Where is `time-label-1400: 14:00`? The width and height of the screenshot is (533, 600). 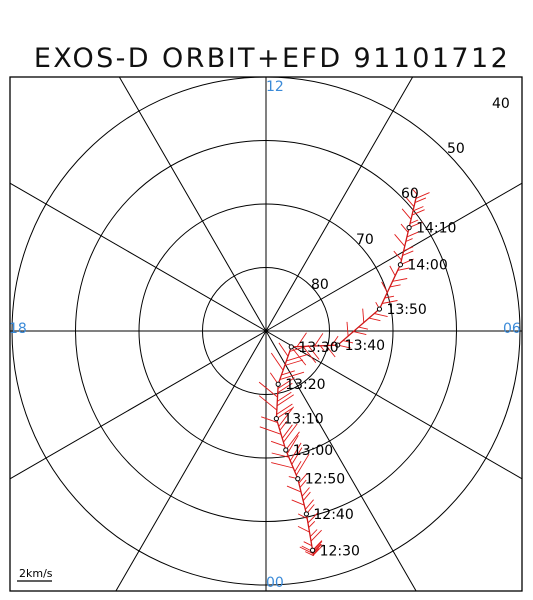
time-label-1400: 14:00 is located at coordinates (427, 266).